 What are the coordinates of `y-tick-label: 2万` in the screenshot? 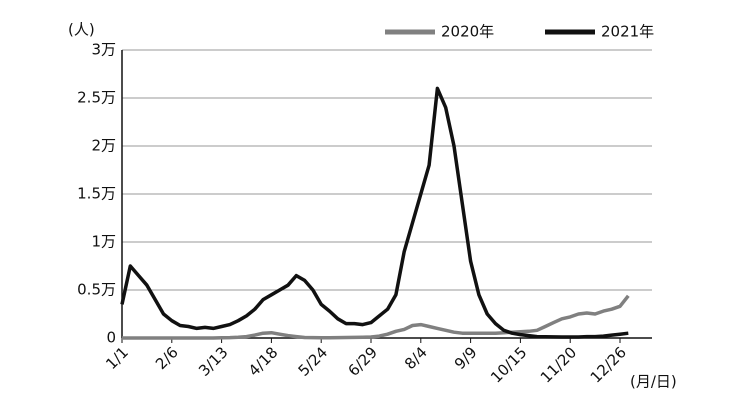 It's located at (103, 146).